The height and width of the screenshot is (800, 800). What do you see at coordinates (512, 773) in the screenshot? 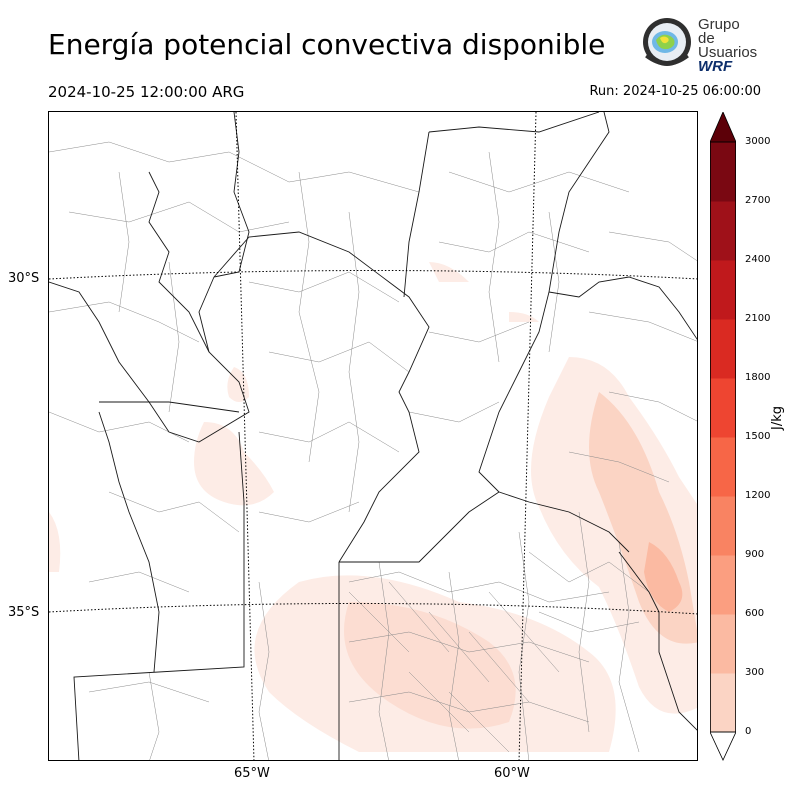
I see `lon-label-60w: 60°W` at bounding box center [512, 773].